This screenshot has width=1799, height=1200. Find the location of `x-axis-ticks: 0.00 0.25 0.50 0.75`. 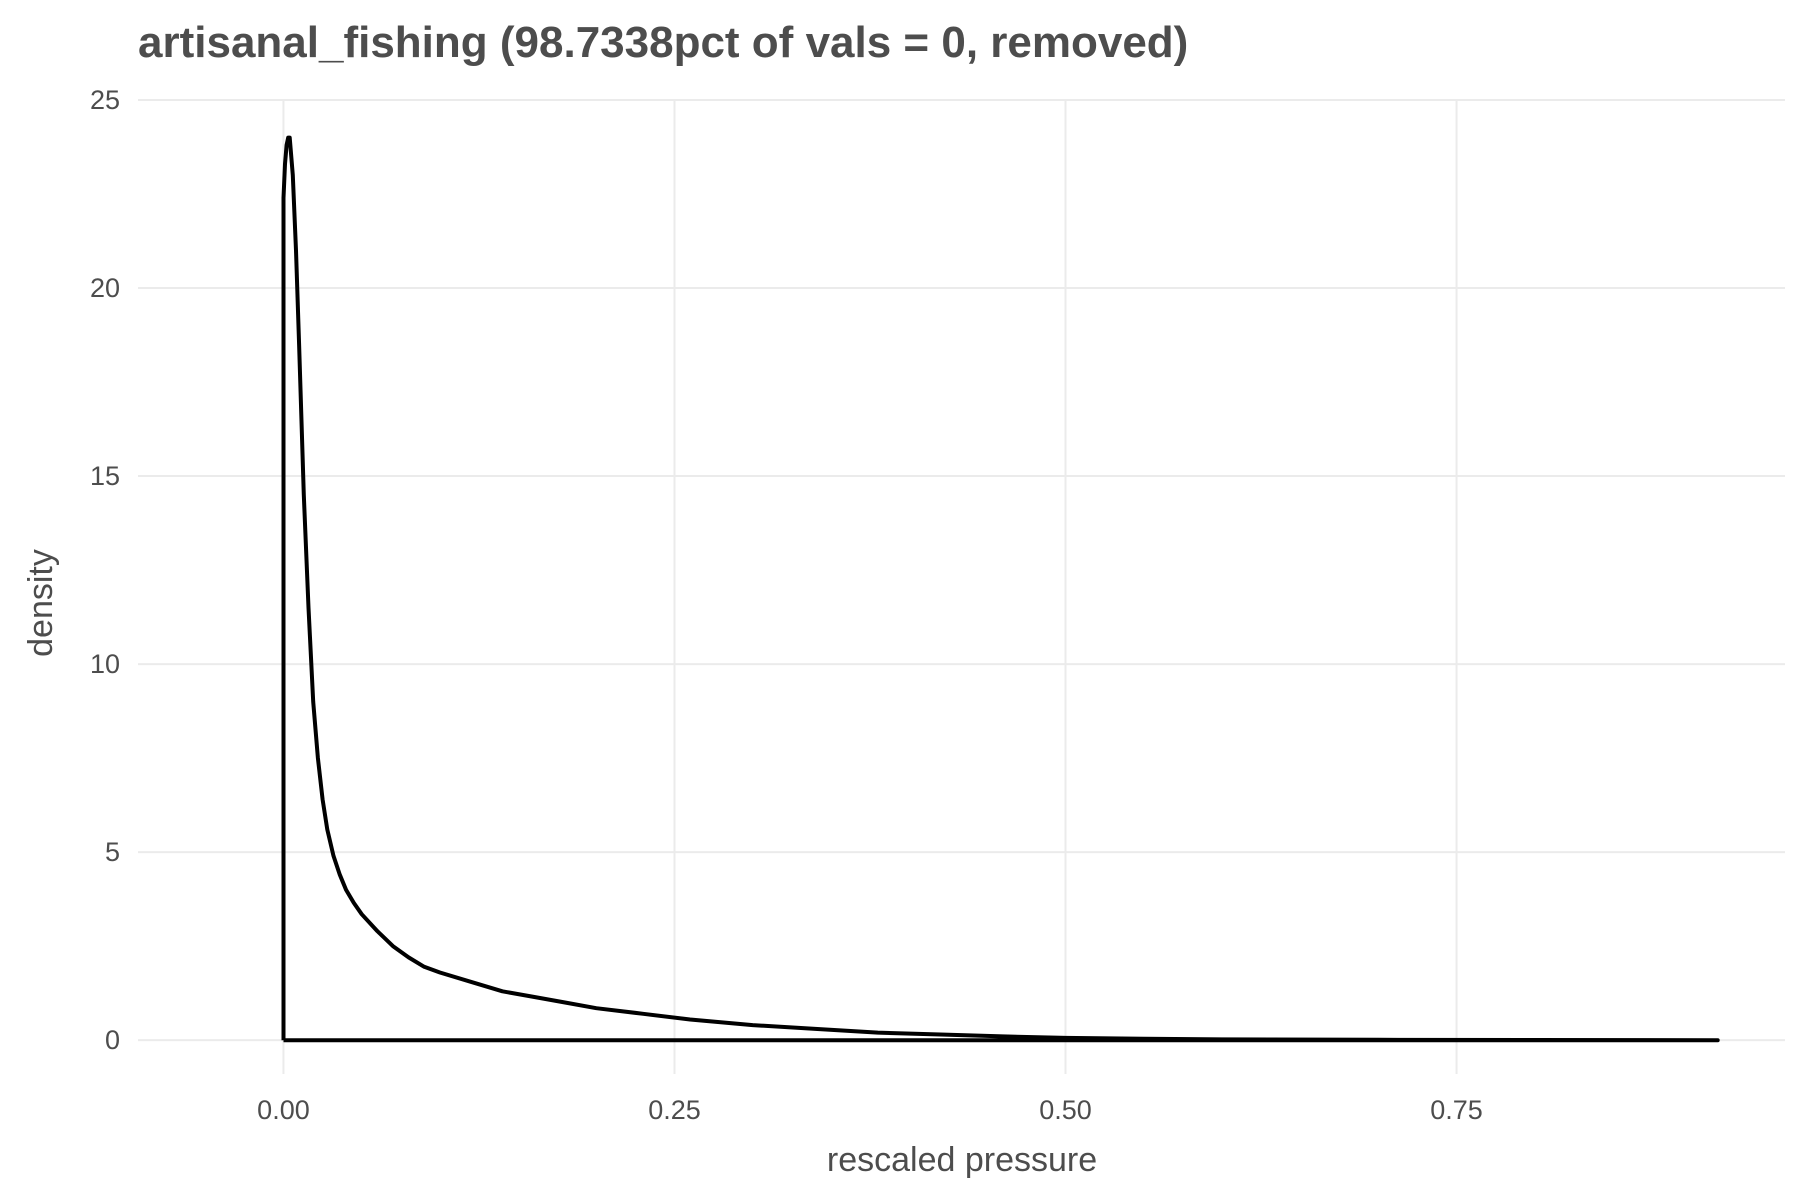

x-axis-ticks: 0.00 0.25 0.50 0.75 is located at coordinates (870, 1110).